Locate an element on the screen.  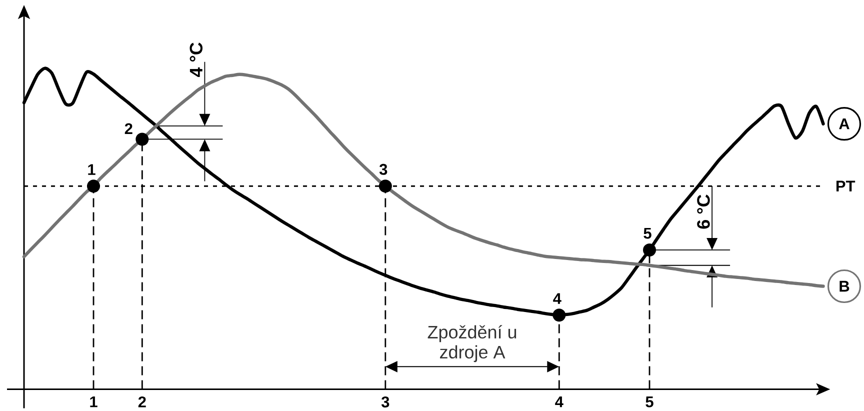
annotation: 5 is located at coordinates (648, 233).